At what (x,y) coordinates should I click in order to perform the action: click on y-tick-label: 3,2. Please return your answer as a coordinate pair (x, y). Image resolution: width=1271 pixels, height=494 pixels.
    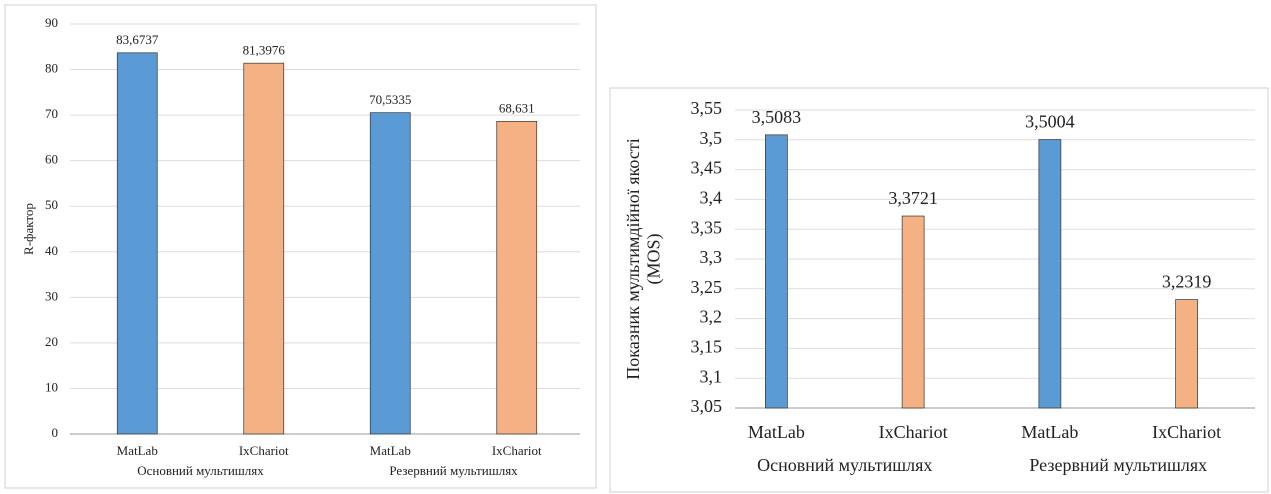
    Looking at the image, I should click on (711, 317).